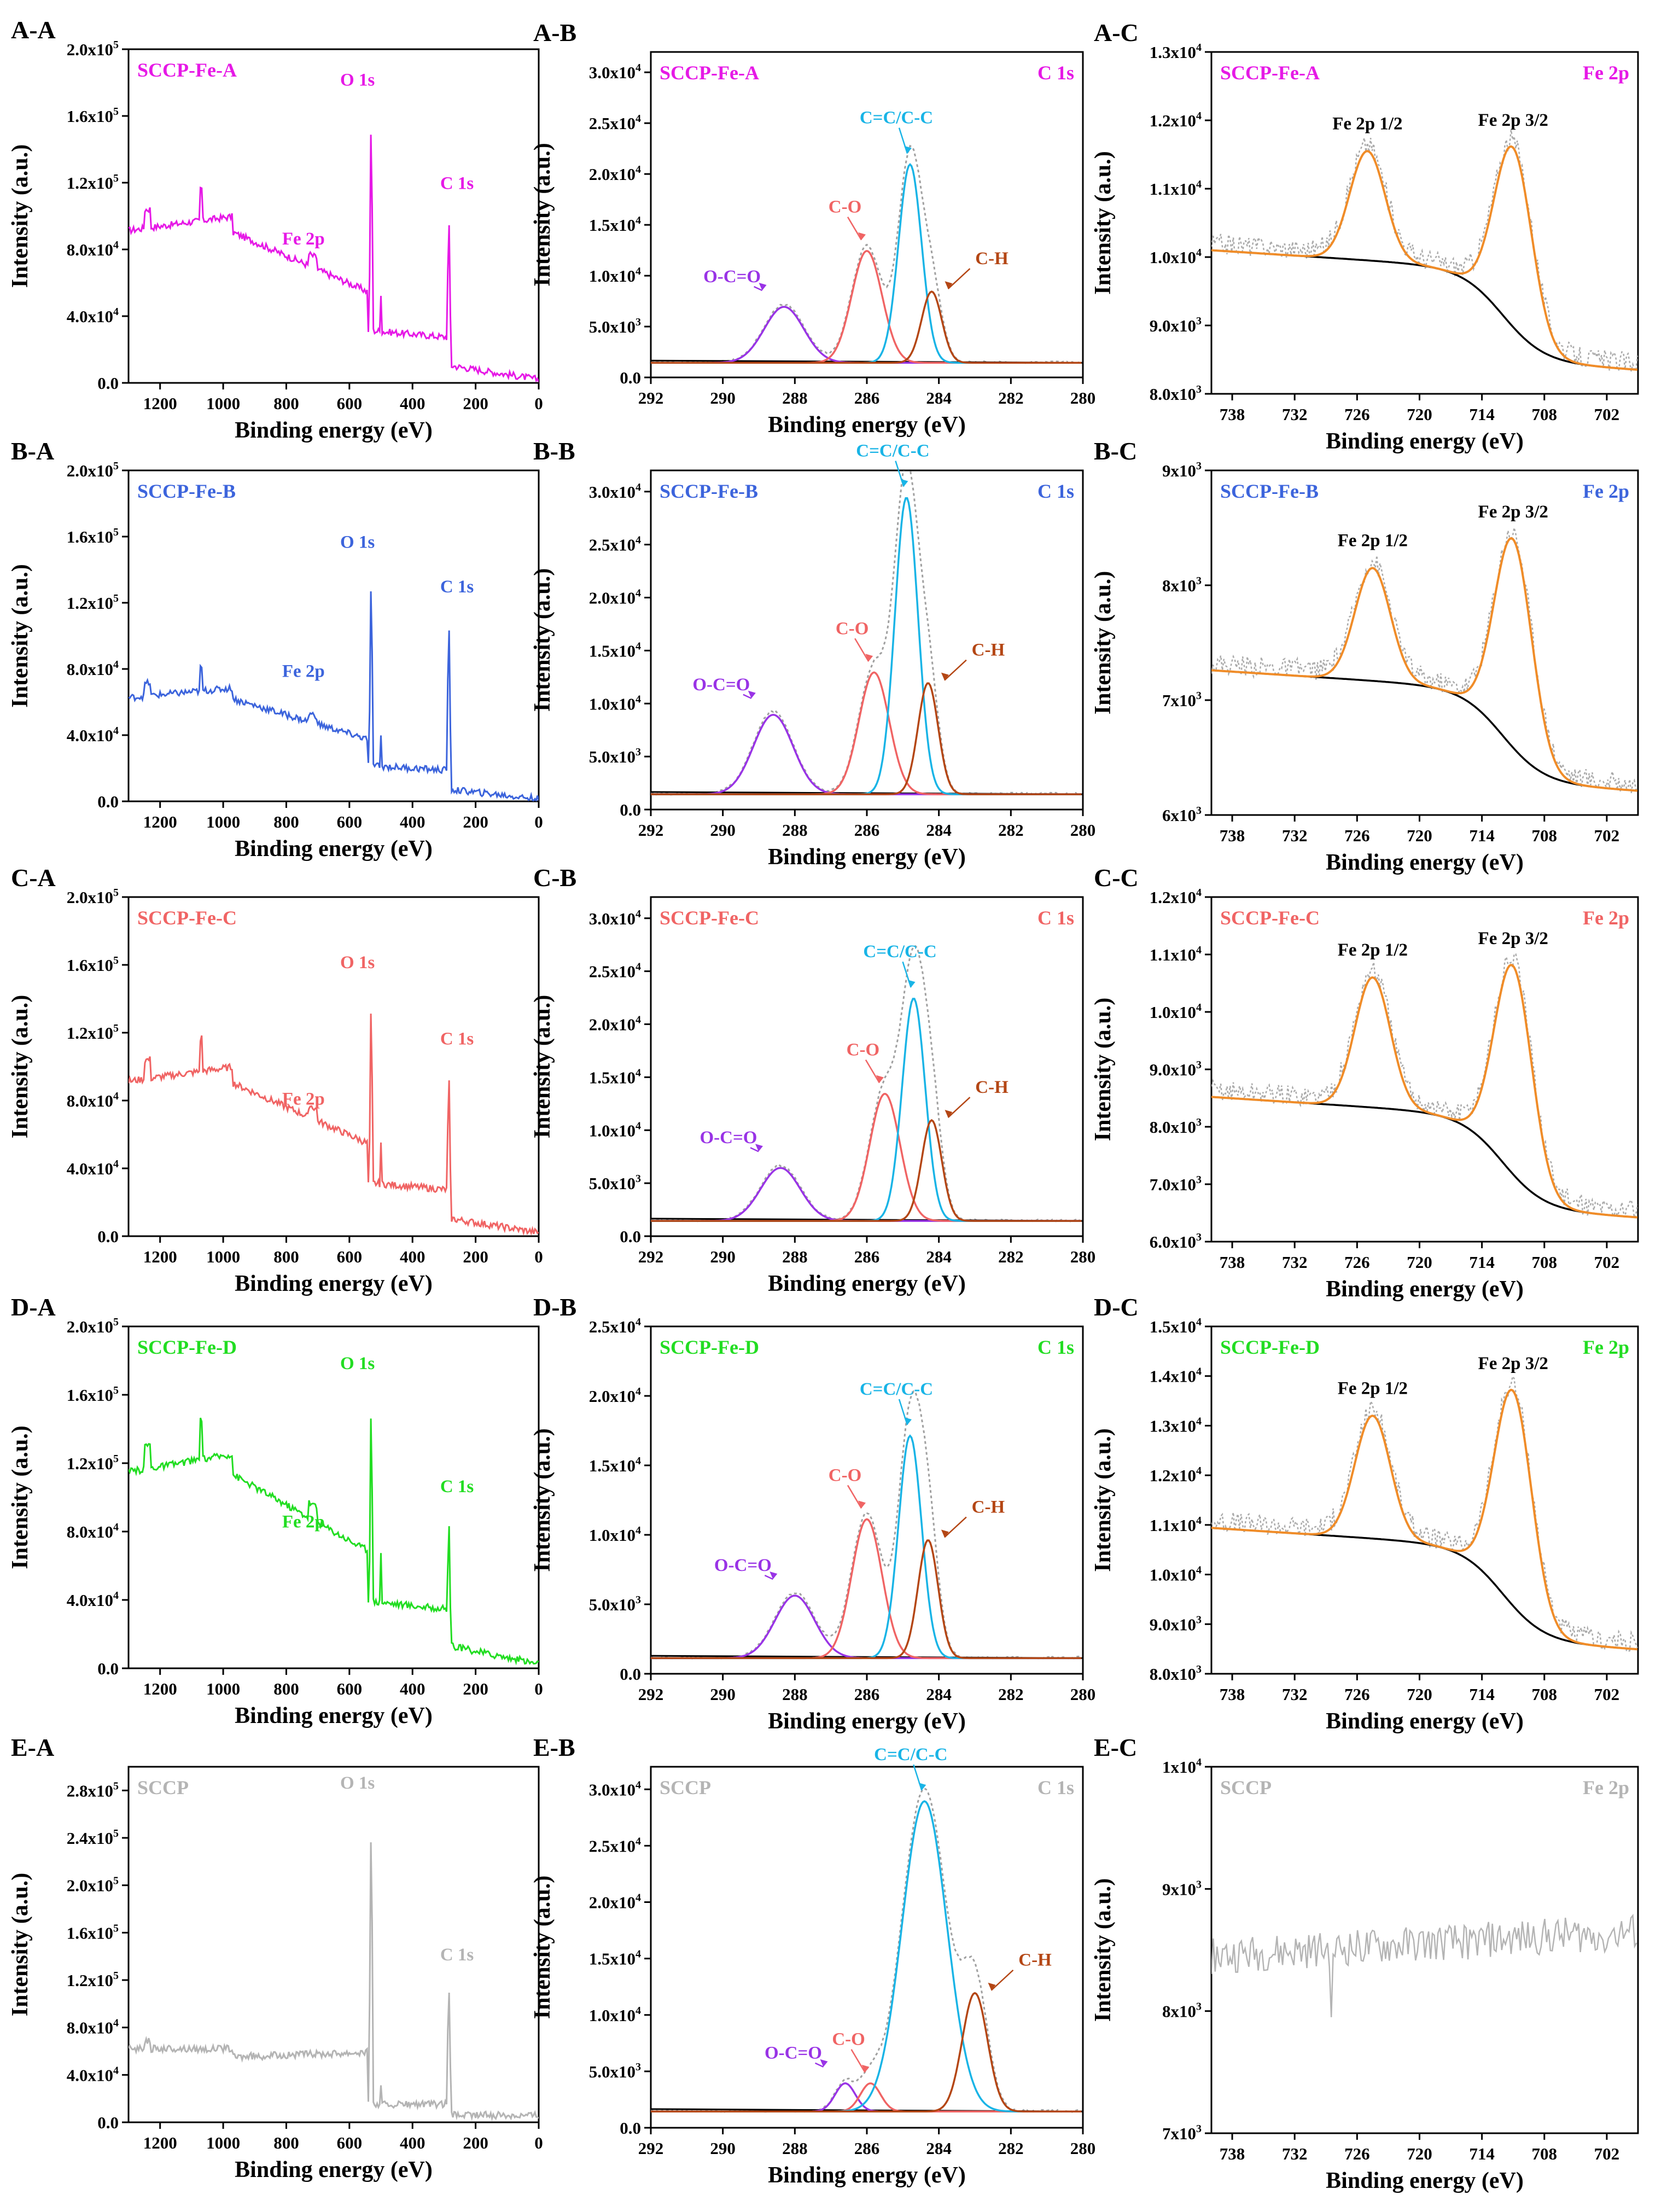 This screenshot has width=1673, height=2212. I want to click on x-tick-label: 284, so click(939, 398).